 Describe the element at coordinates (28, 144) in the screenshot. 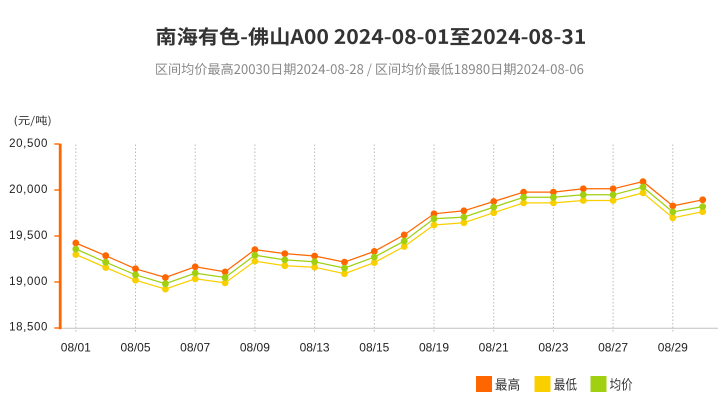

I see `svg-text: 20,500` at that location.